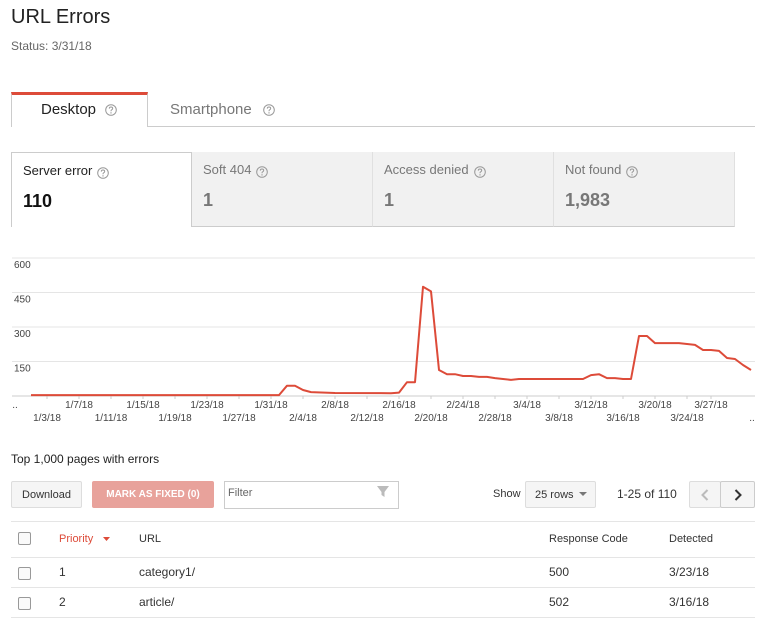 The width and height of the screenshot is (763, 618). What do you see at coordinates (554, 494) in the screenshot?
I see `dropdown-label: 25 rows` at bounding box center [554, 494].